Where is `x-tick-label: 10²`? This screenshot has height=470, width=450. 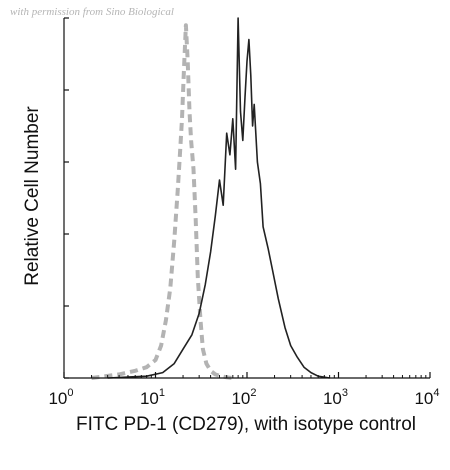
x-tick-label: 10² is located at coordinates (243, 397).